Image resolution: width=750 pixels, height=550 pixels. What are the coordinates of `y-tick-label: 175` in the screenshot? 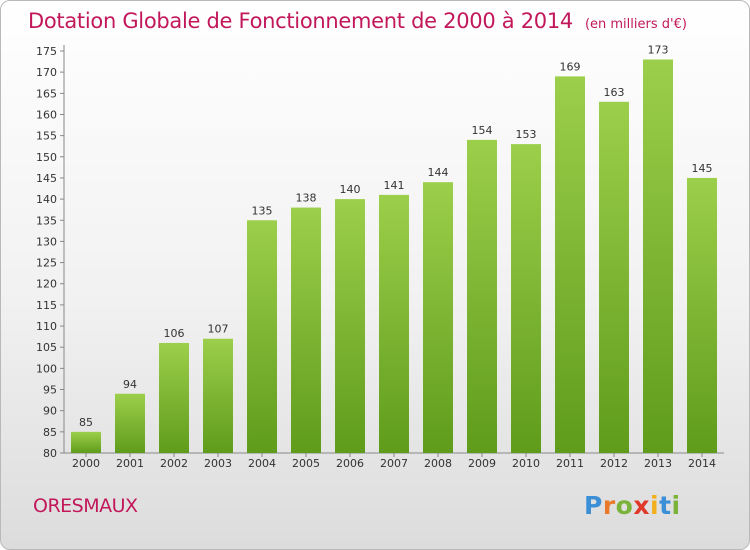 It's located at (46, 51).